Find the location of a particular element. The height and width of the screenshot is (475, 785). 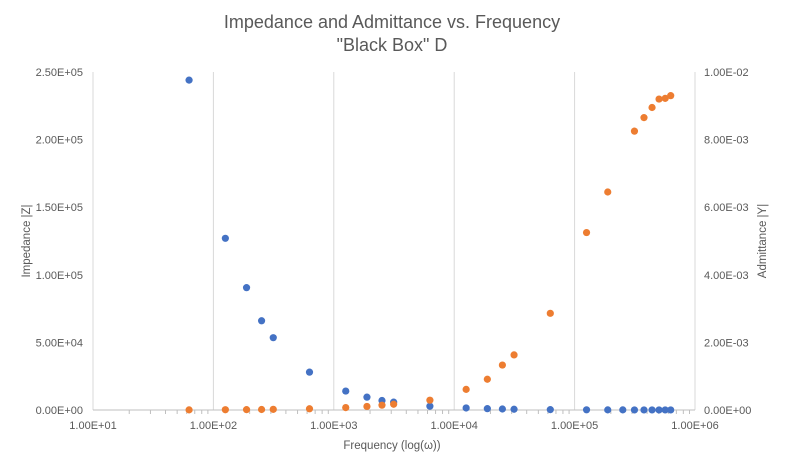

chart-subtitle: "Black Box" D is located at coordinates (392, 45).